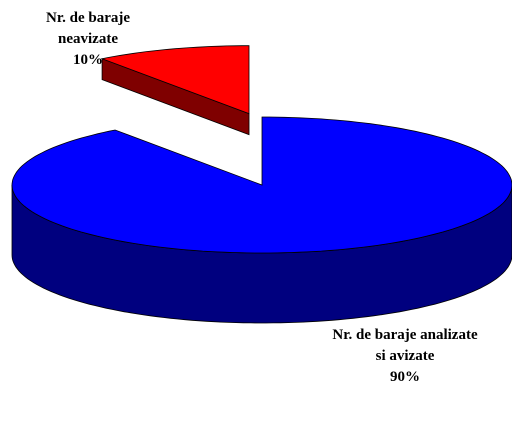 The width and height of the screenshot is (512, 421). I want to click on value-label: 10%, so click(88, 60).